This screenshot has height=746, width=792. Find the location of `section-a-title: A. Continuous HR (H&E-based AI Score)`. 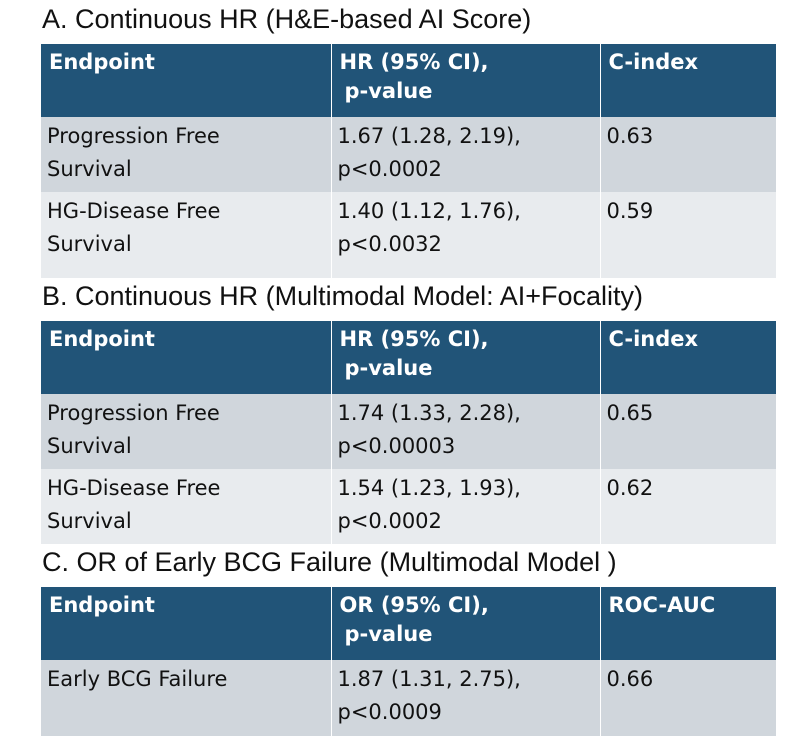

section-a-title: A. Continuous HR (H&E-based AI Score) is located at coordinates (287, 19).